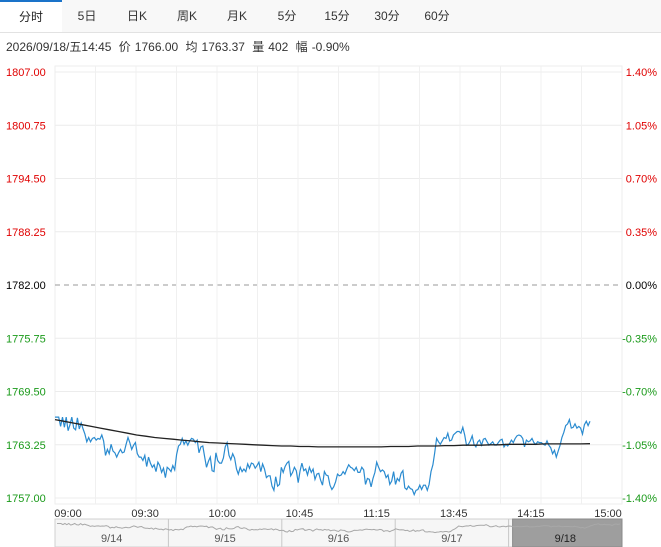  Describe the element at coordinates (191, 47) in the screenshot. I see `avg-label: 均` at that location.